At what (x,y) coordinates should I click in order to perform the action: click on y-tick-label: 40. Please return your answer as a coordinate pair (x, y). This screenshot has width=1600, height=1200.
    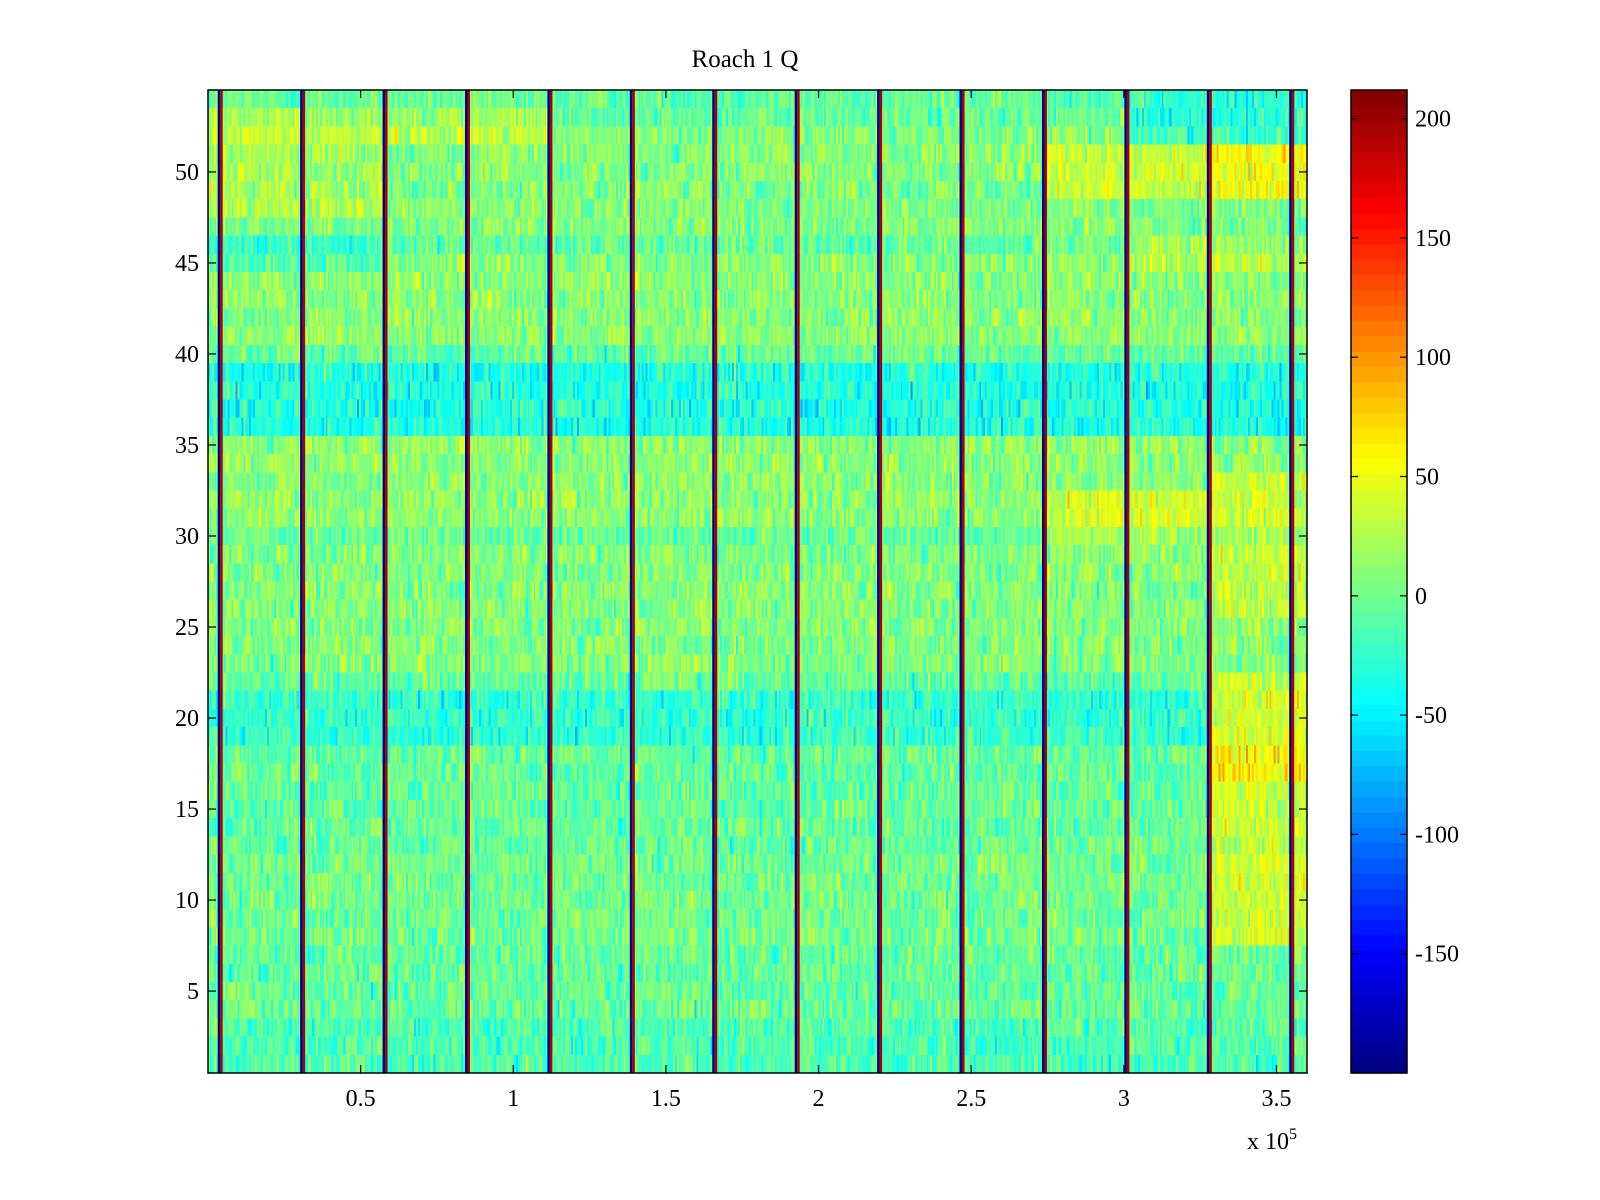
    Looking at the image, I should click on (187, 355).